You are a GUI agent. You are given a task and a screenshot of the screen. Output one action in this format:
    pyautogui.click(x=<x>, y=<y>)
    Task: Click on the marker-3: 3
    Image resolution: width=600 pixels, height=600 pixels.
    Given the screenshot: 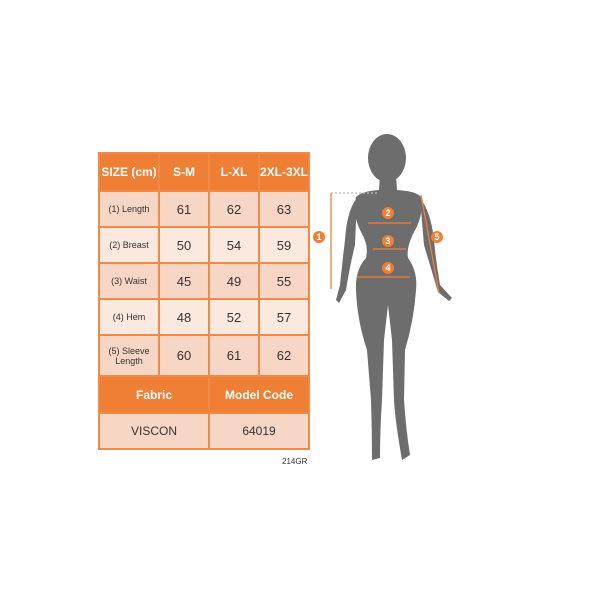 What is the action you would take?
    pyautogui.click(x=387, y=241)
    